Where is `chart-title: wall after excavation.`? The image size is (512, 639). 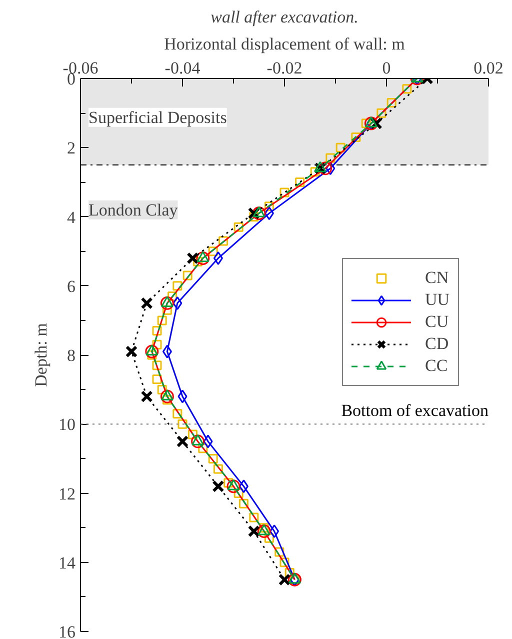 chart-title: wall after excavation. is located at coordinates (284, 17).